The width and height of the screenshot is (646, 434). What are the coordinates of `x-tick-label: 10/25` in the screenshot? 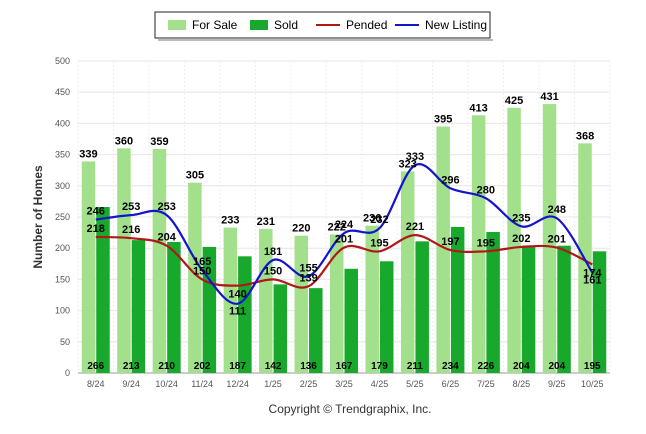 It's located at (592, 384).